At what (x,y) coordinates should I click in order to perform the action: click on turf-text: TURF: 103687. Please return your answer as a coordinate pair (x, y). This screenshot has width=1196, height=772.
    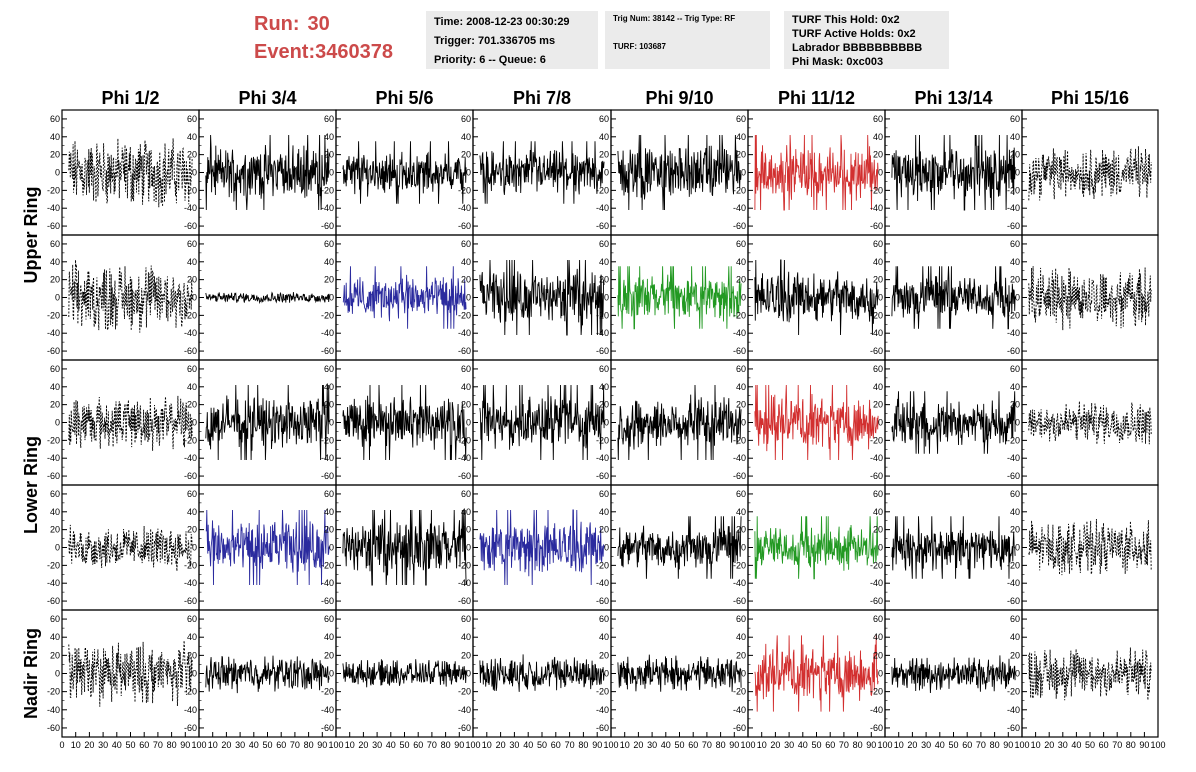
    Looking at the image, I should click on (639, 46).